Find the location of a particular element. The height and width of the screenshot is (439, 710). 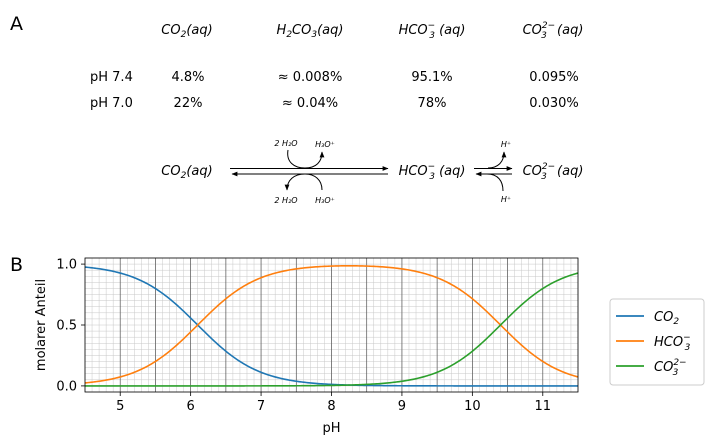

legend-frame is located at coordinates (657, 342).